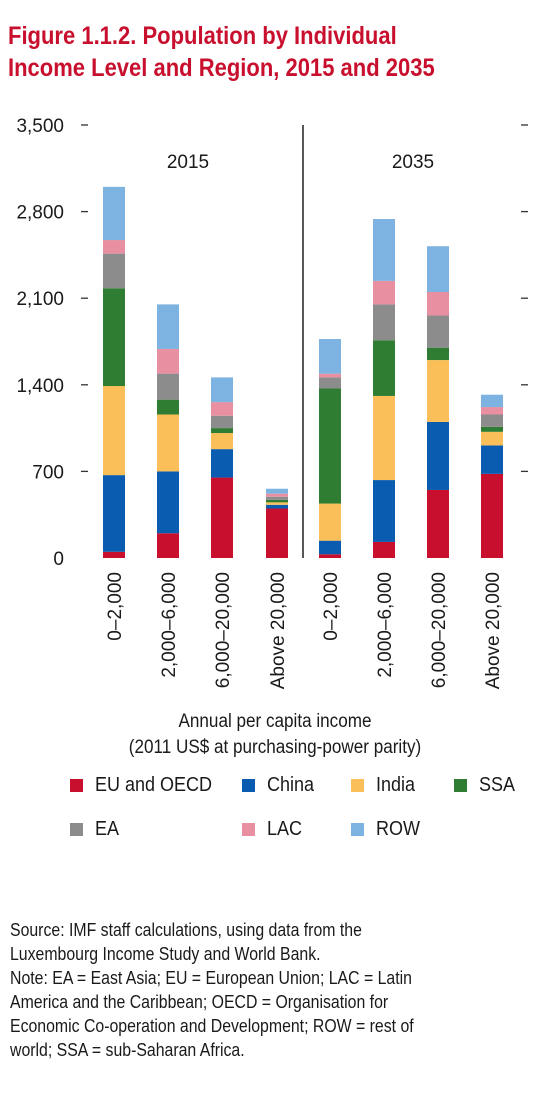 The width and height of the screenshot is (550, 1103). I want to click on bar-segment-4-india, so click(277, 503).